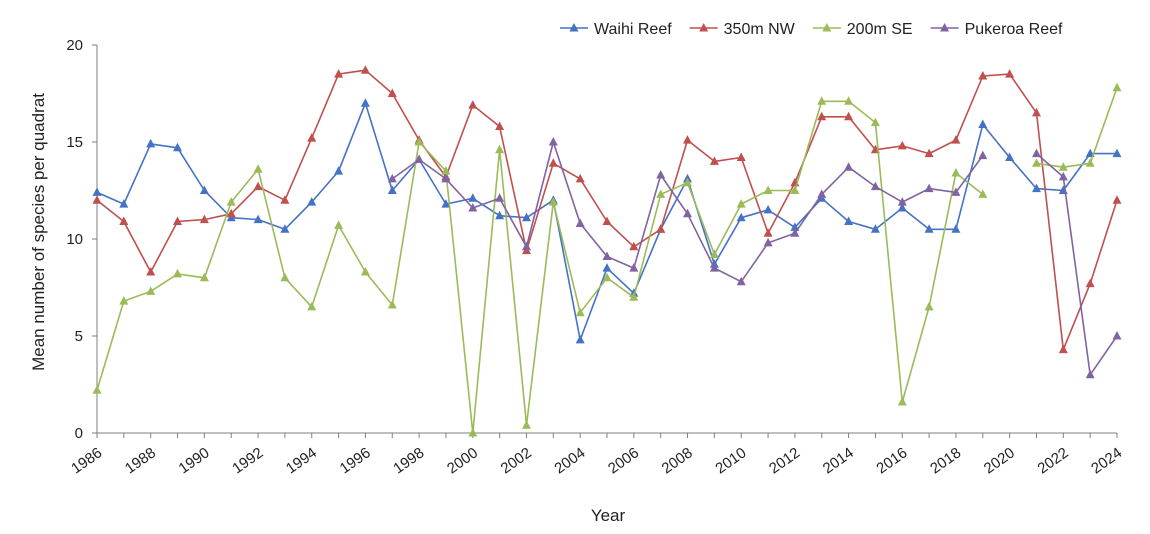  Describe the element at coordinates (742, 29) in the screenshot. I see `legend-item-350m-nw: 350m NW` at that location.